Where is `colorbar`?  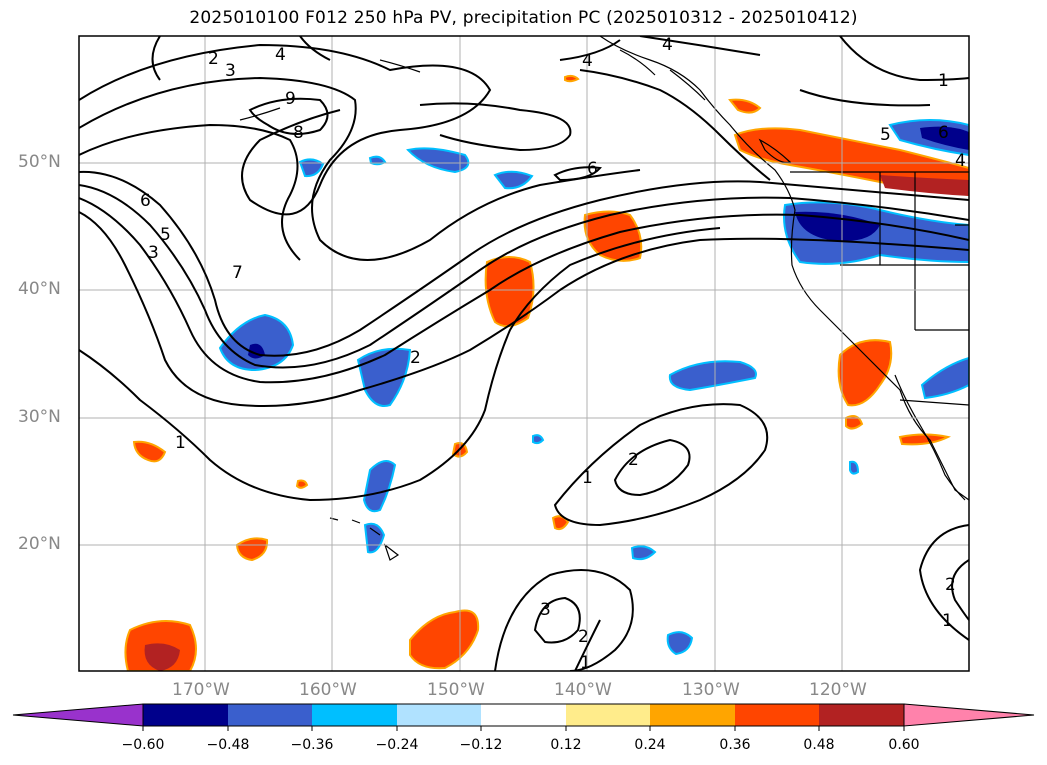
colorbar is located at coordinates (523, 717).